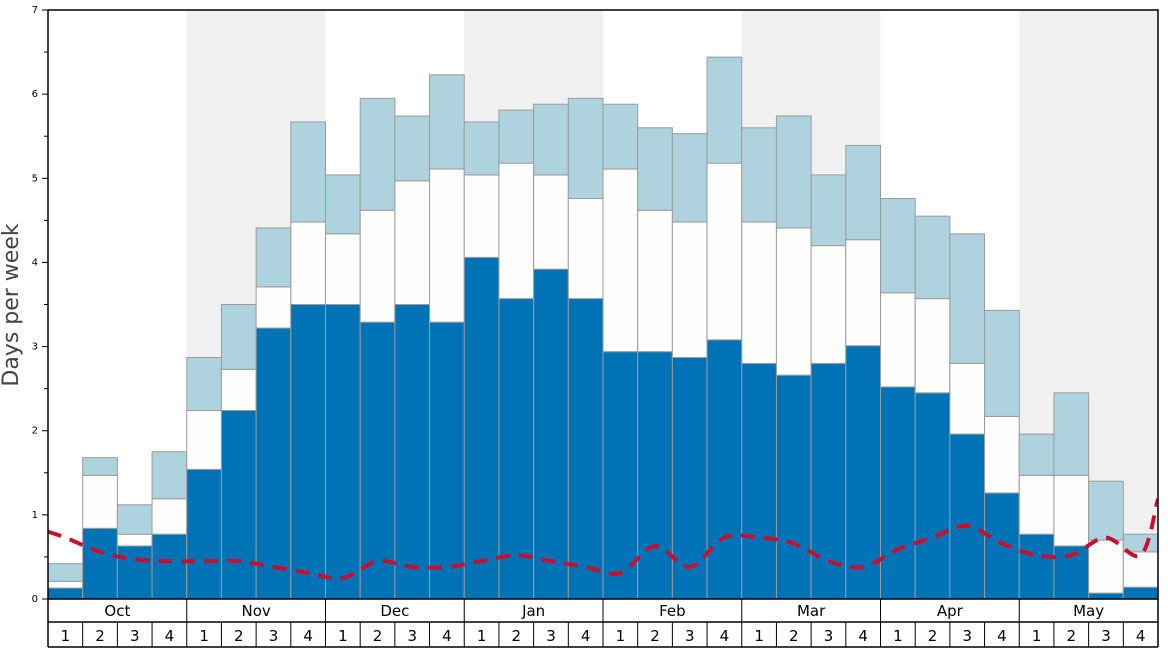 Image resolution: width=1168 pixels, height=652 pixels. I want to click on y-tick-label: 3, so click(35, 347).